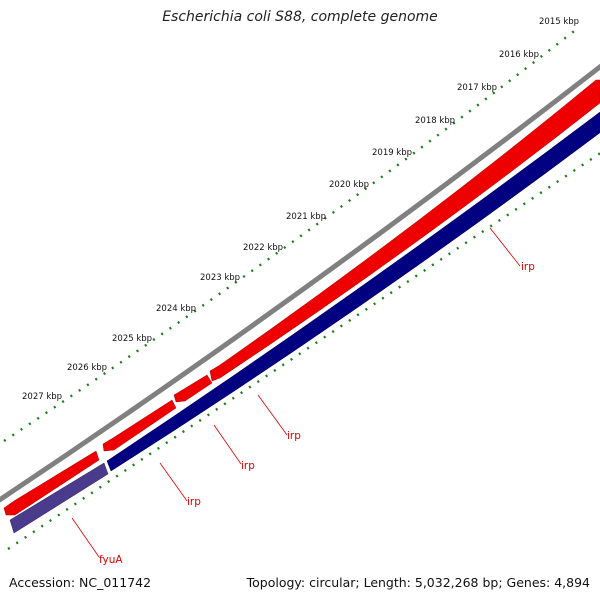 The width and height of the screenshot is (600, 600). I want to click on kbp-label: 2026 kbp, so click(87, 368).